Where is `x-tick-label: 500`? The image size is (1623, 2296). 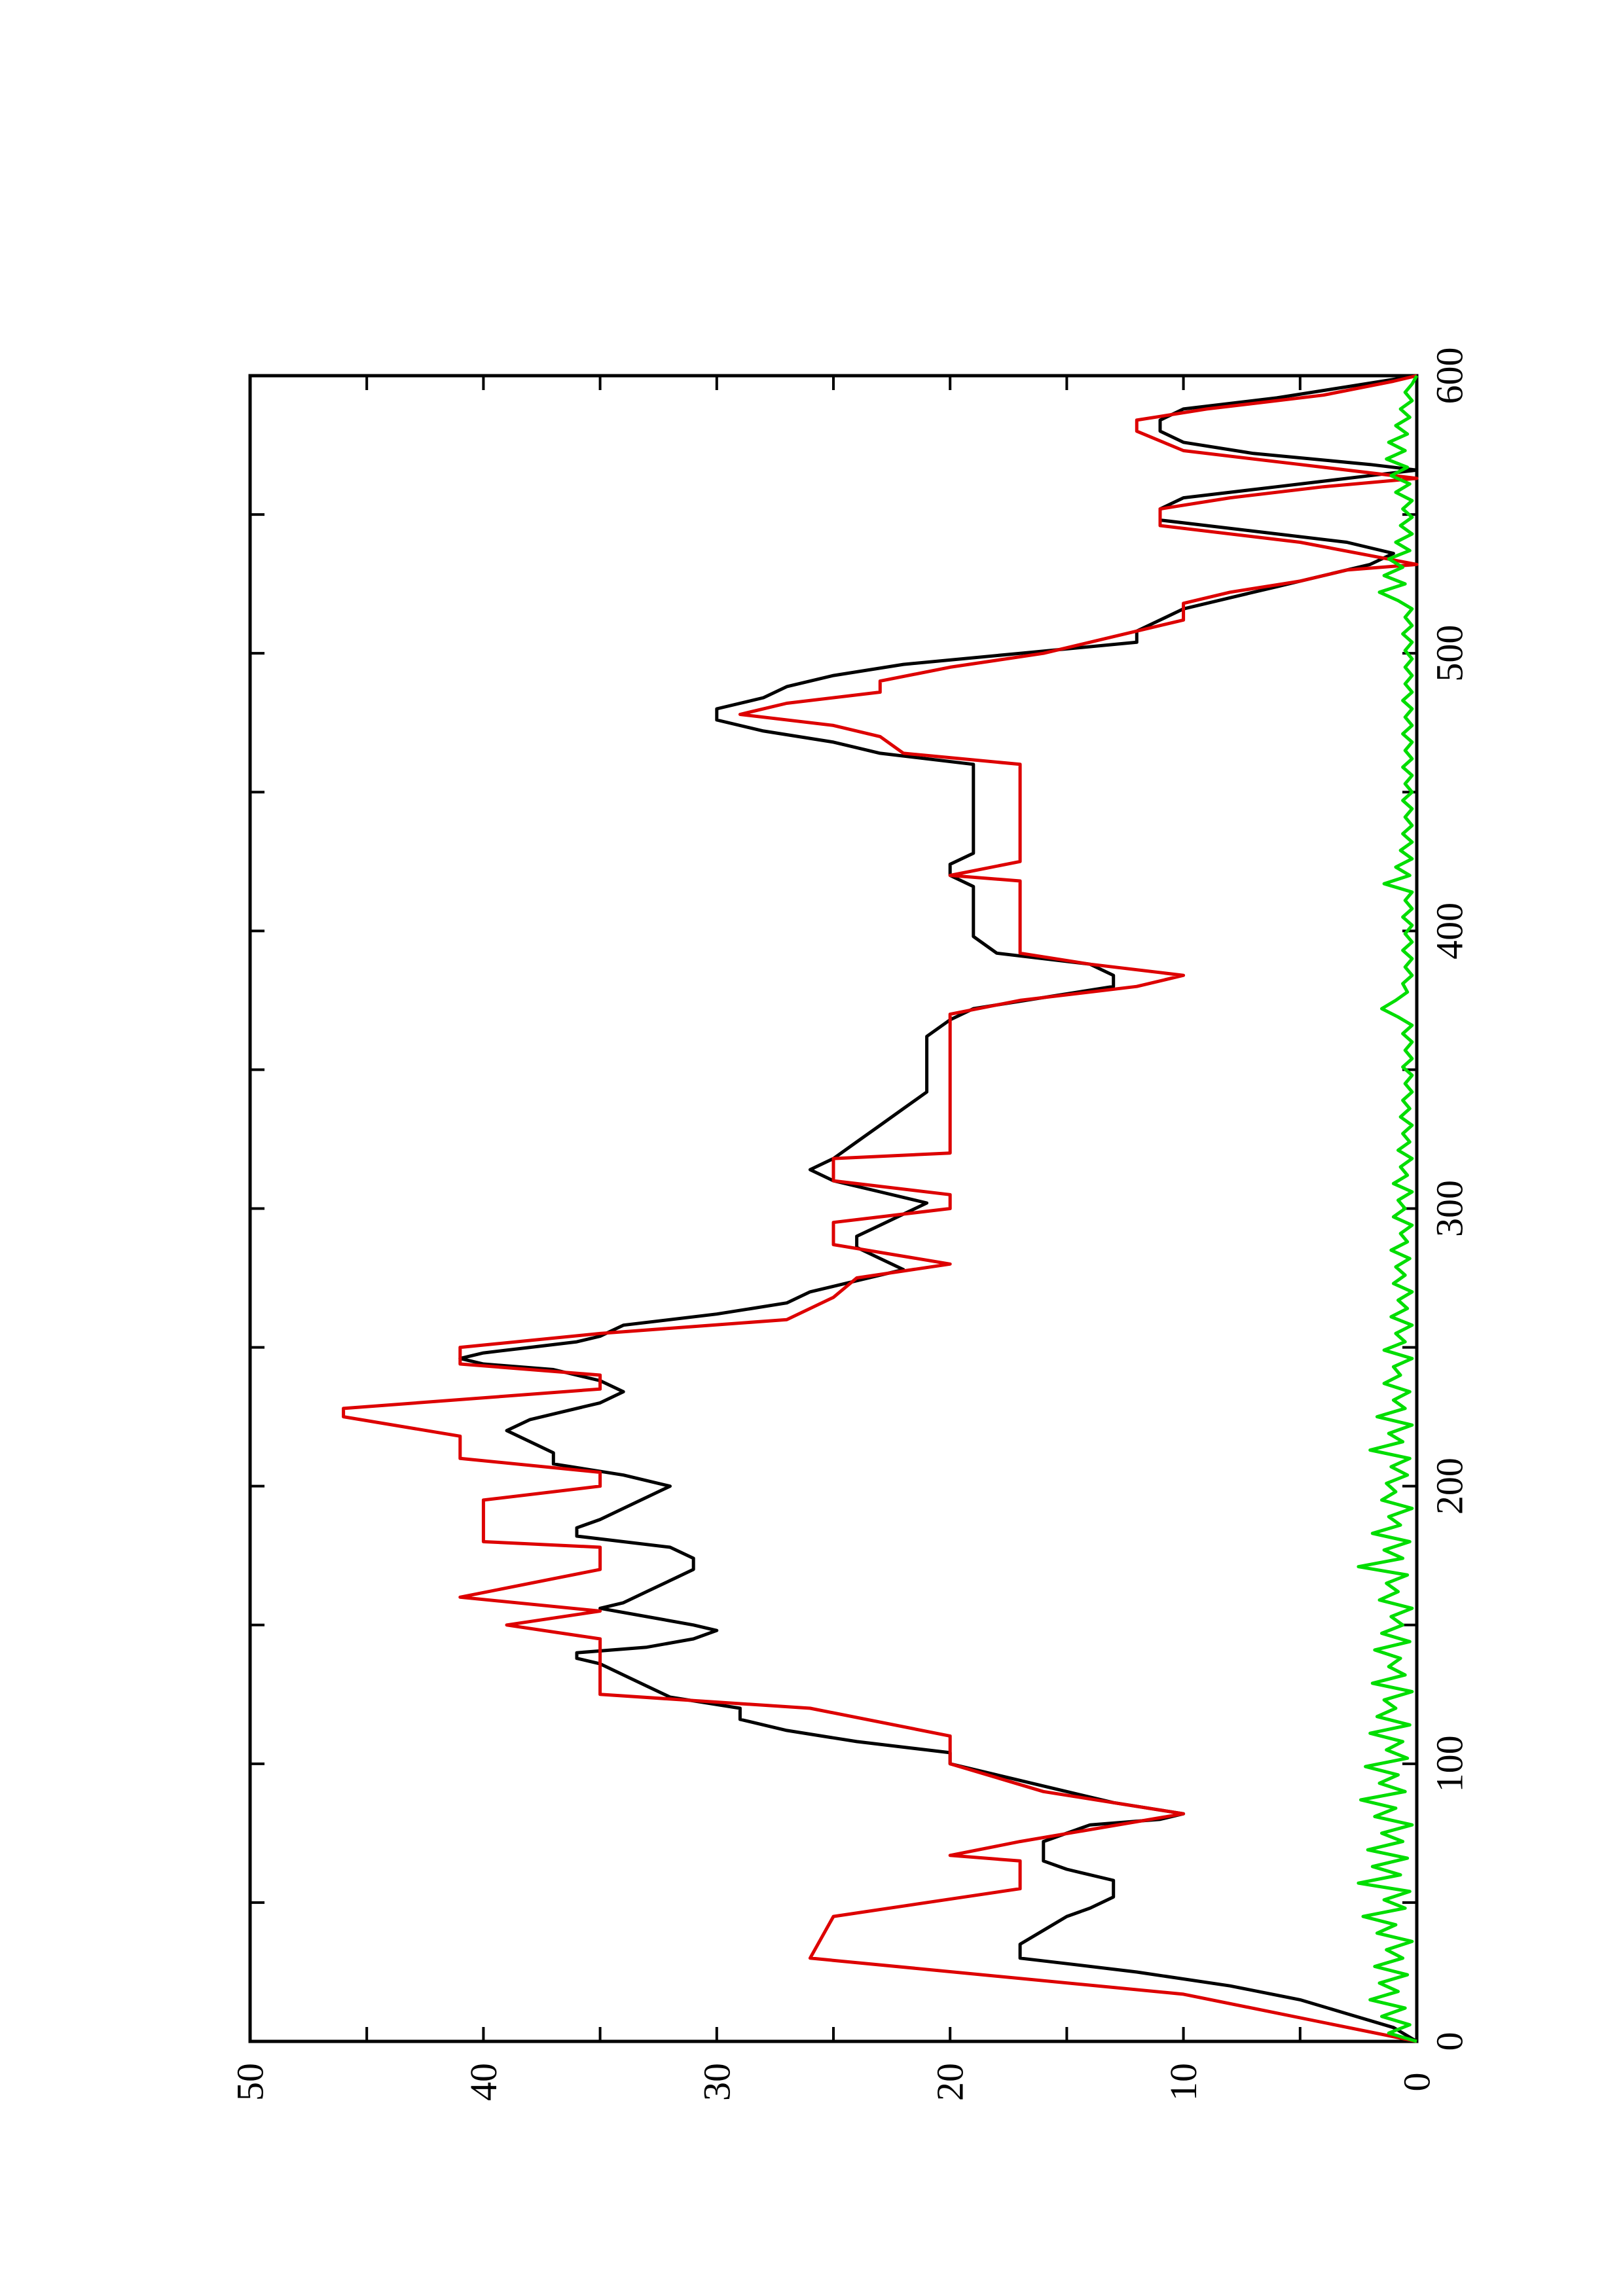
x-tick-label: 500 is located at coordinates (1450, 653).